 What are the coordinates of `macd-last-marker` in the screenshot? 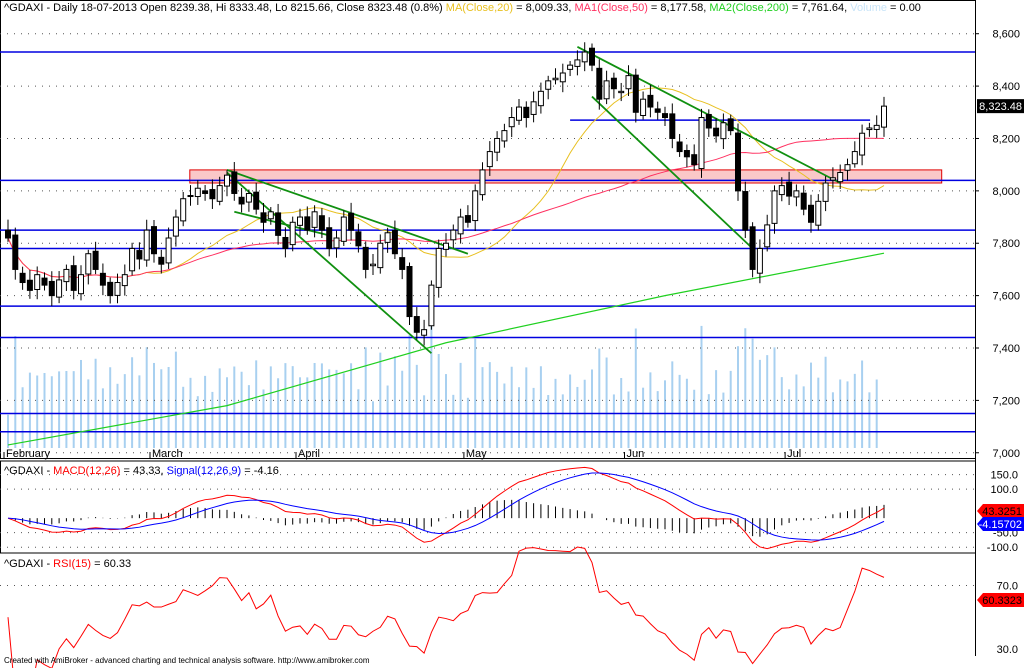 It's located at (1000, 511).